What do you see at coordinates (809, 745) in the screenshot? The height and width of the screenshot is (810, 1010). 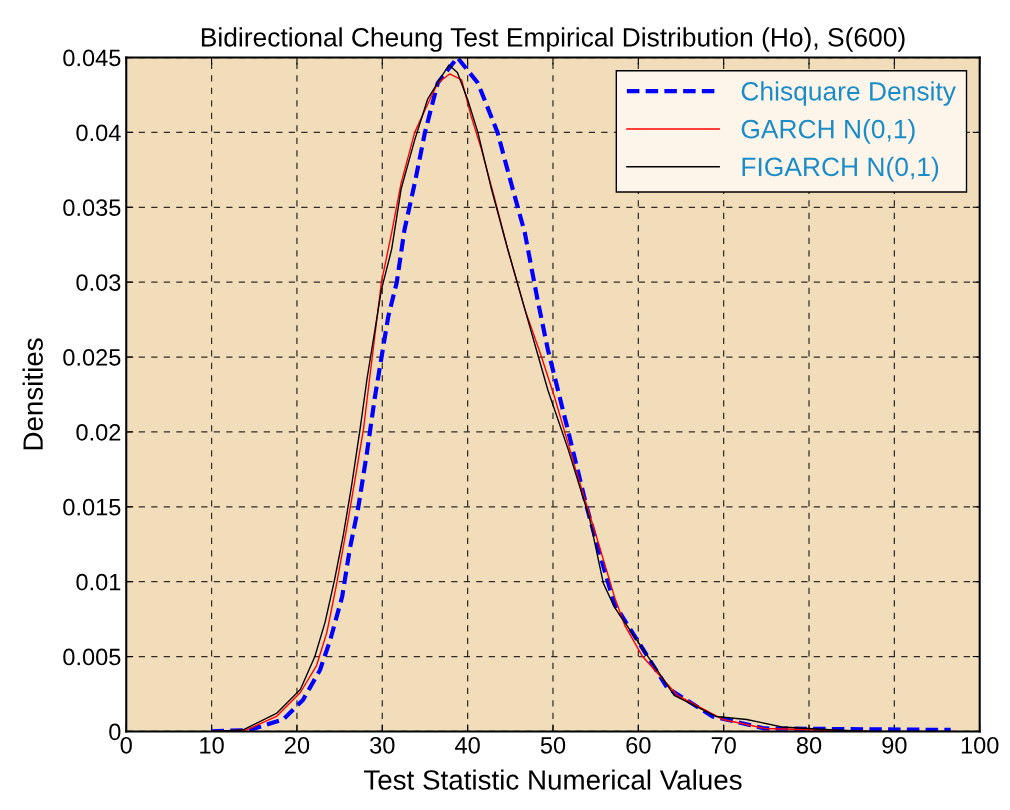 I see `x-tick-label: 80` at bounding box center [809, 745].